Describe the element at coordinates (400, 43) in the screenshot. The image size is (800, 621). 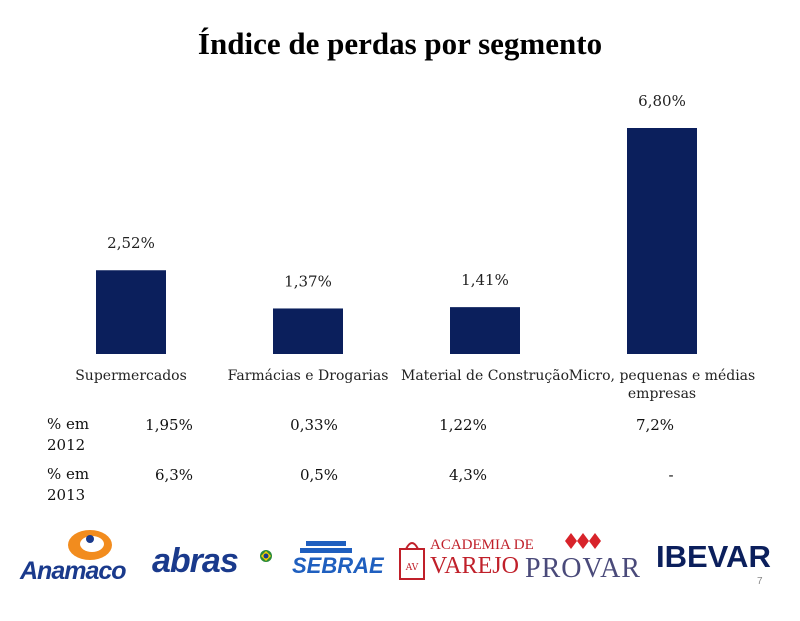
I see `page-title: Índice de perdas por segmento` at that location.